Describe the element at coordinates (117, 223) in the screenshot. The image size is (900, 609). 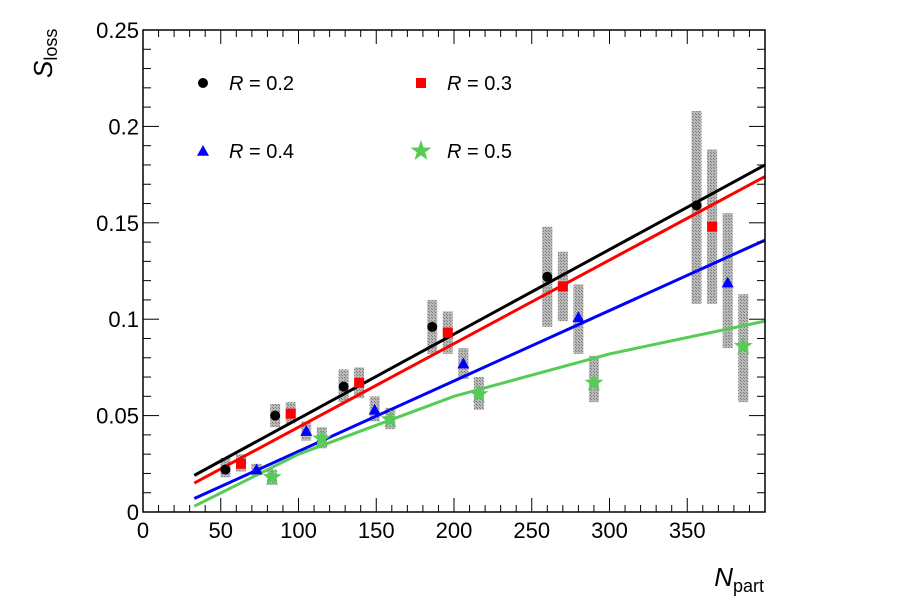
I see `y-tick-label: 0.15` at that location.